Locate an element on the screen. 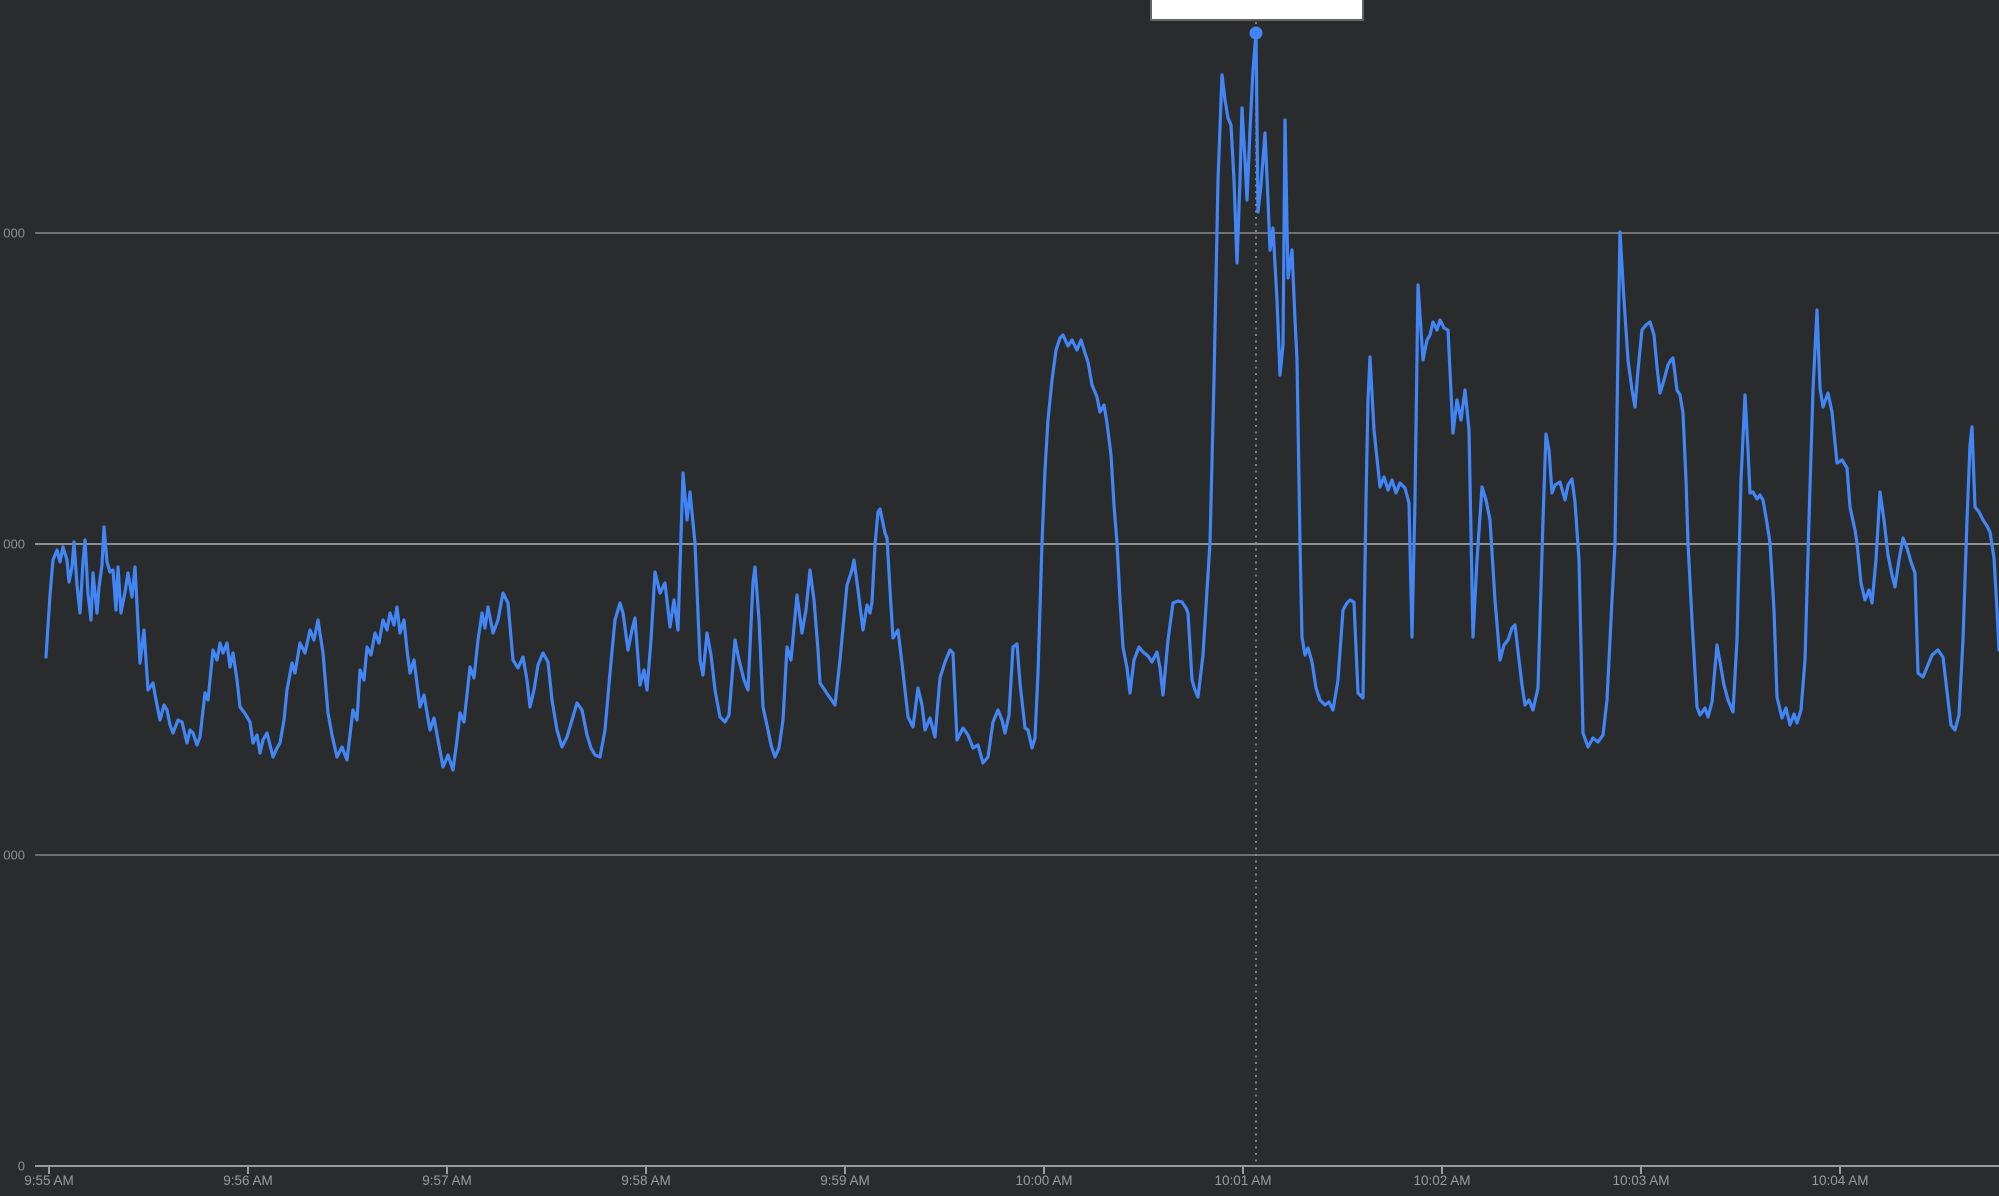 Image resolution: width=1999 pixels, height=1196 pixels. y-axis-label-0: 0 is located at coordinates (21, 1166).